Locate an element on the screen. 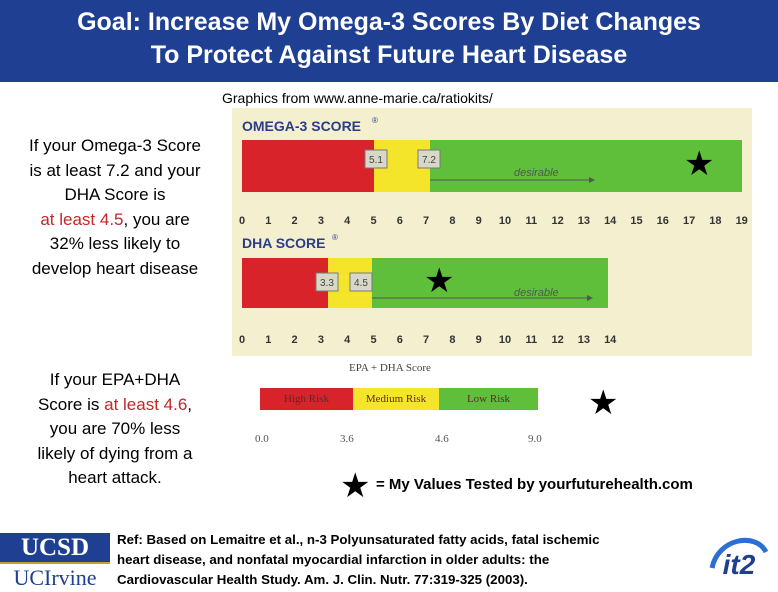 The image size is (778, 592). omega3-tick-9: 9 is located at coordinates (479, 221).